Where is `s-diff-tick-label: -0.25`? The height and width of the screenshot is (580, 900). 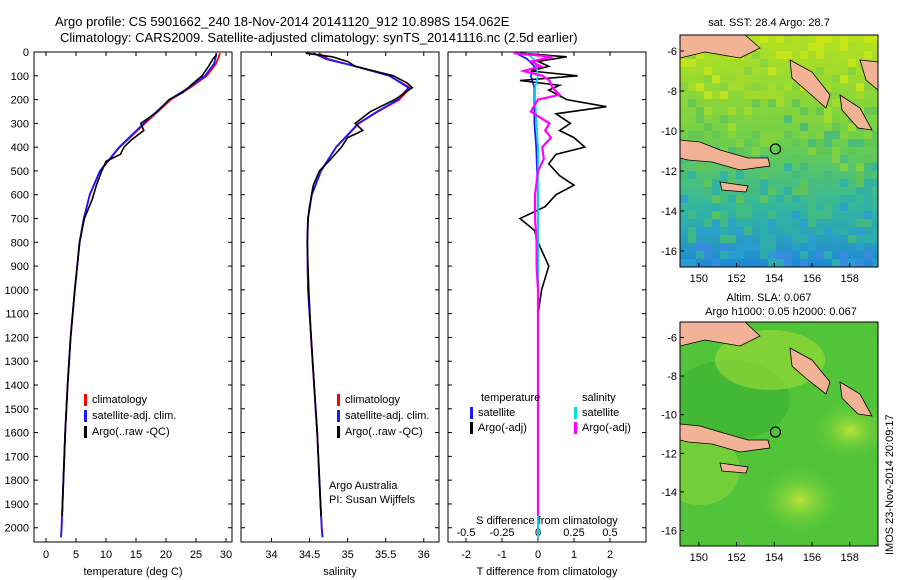
s-diff-tick-label: -0.25 is located at coordinates (501, 533).